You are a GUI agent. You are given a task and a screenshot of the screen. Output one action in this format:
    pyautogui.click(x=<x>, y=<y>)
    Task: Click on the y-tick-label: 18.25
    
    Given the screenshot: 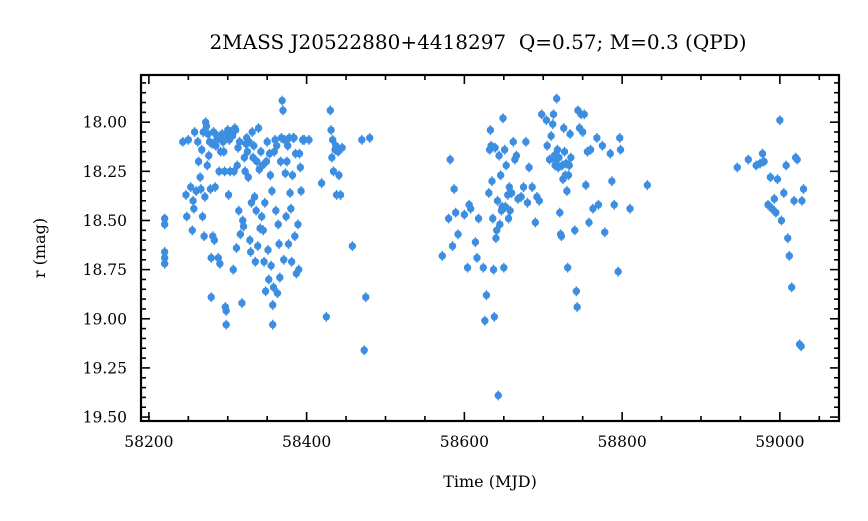 What is the action you would take?
    pyautogui.click(x=105, y=172)
    